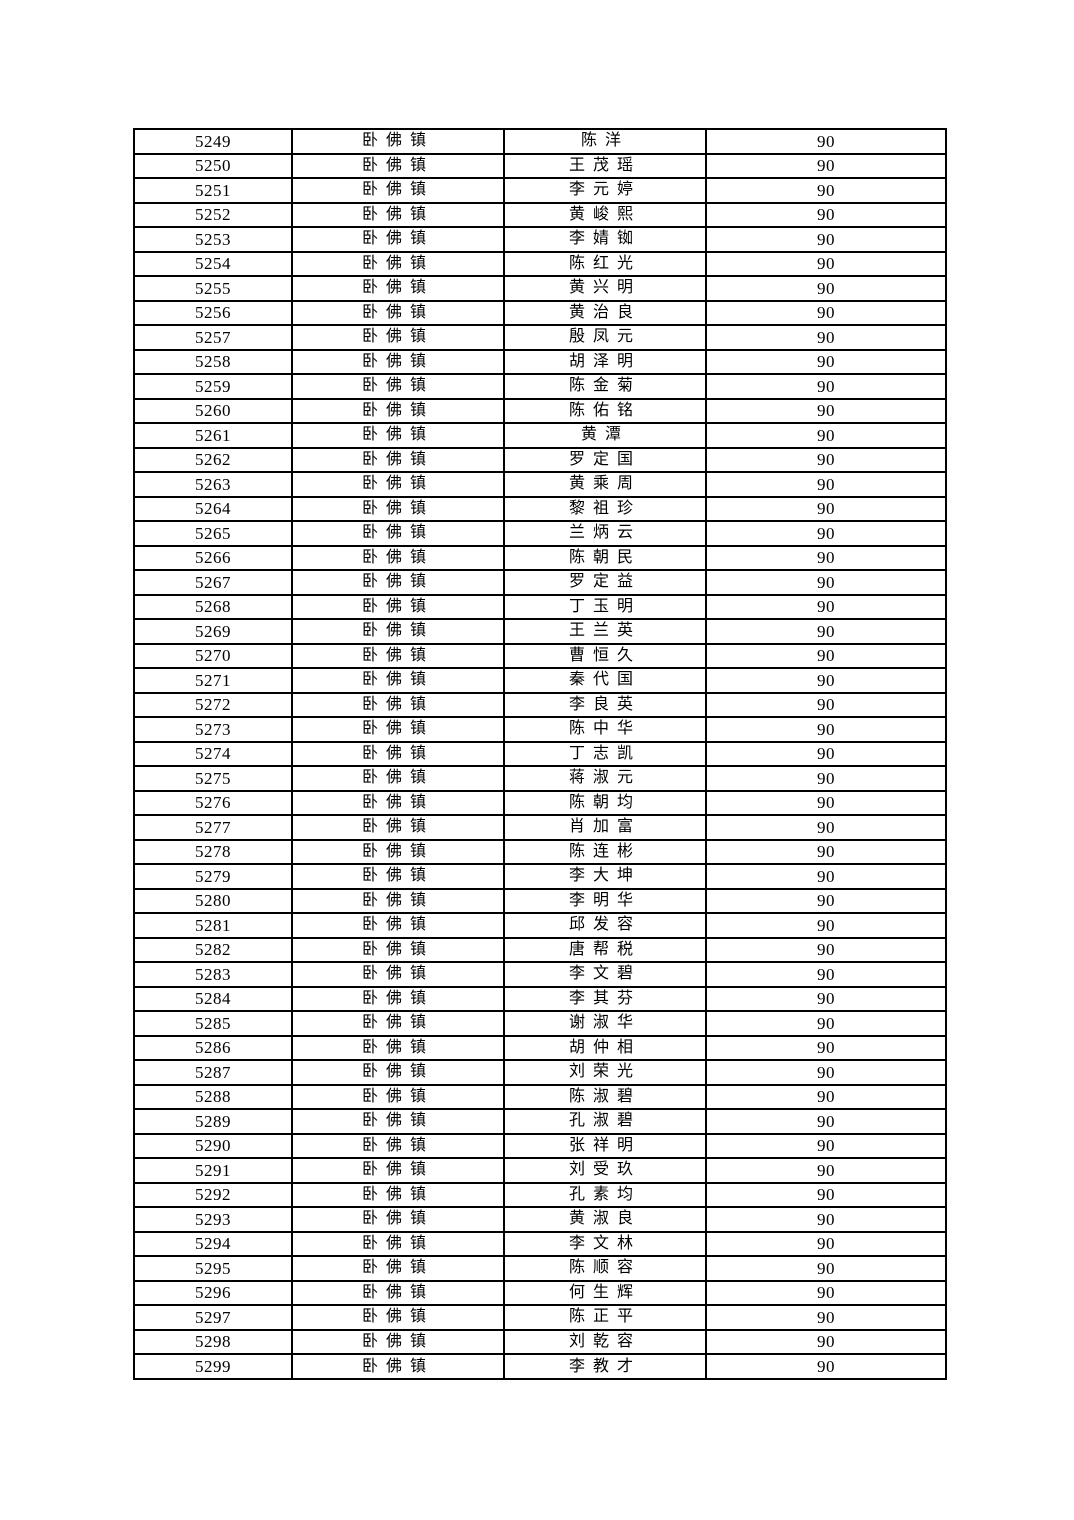 The height and width of the screenshot is (1520, 1074). Describe the element at coordinates (605, 1121) in the screenshot. I see `person-name-cell: 孔淑碧` at that location.